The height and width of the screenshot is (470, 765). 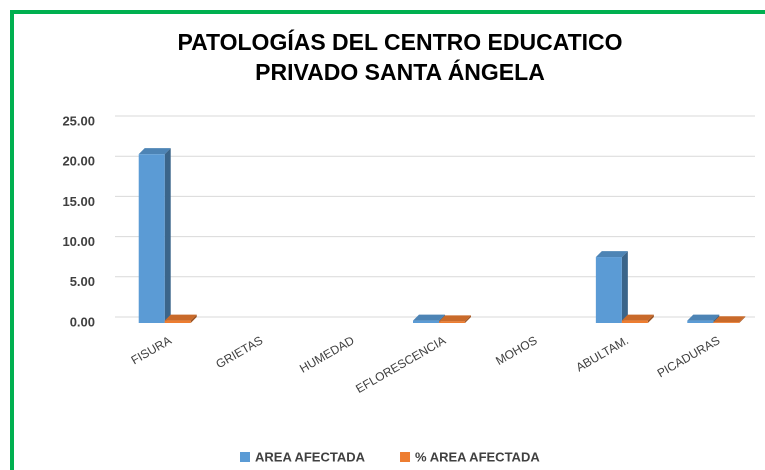 I want to click on y-tick-label: 15.00, so click(x=78, y=201).